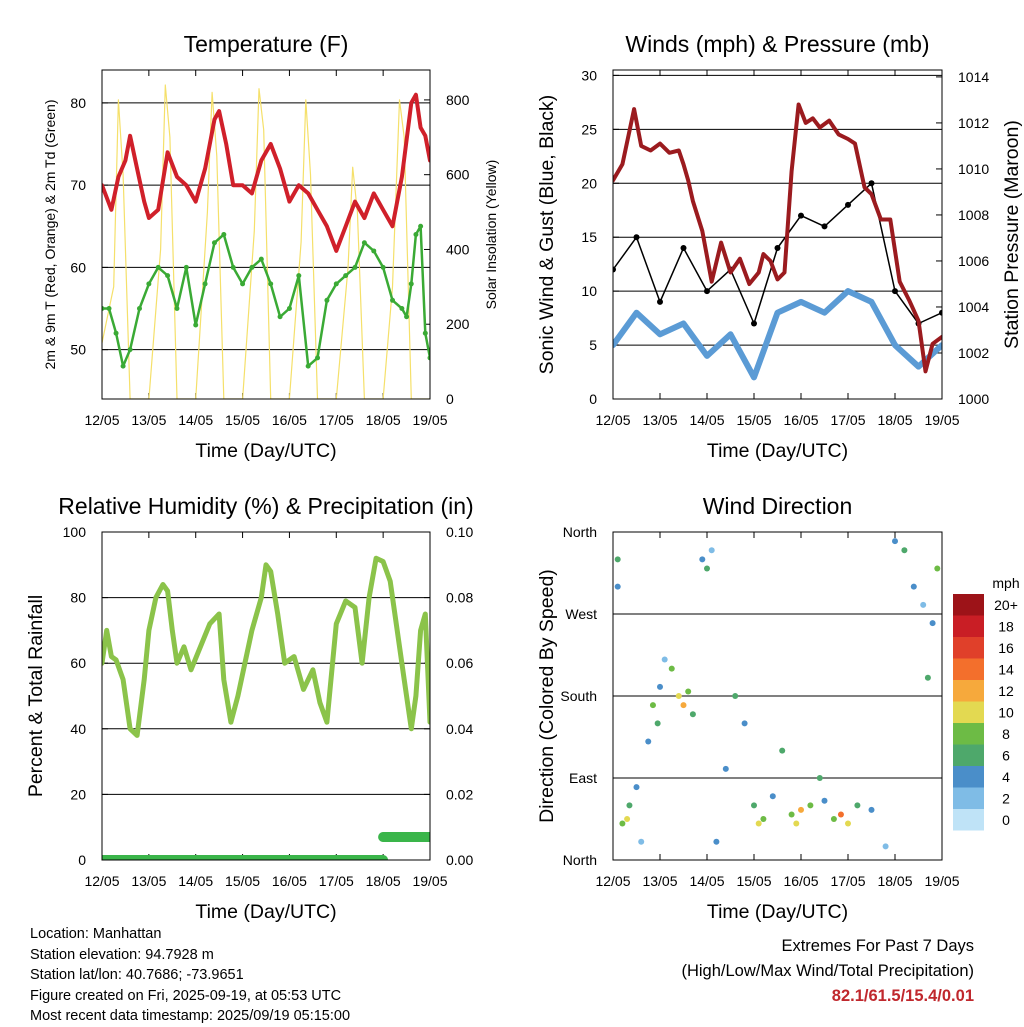 This screenshot has height=1027, width=1024. Describe the element at coordinates (1006, 691) in the screenshot. I see `colorbar-label: 12` at that location.